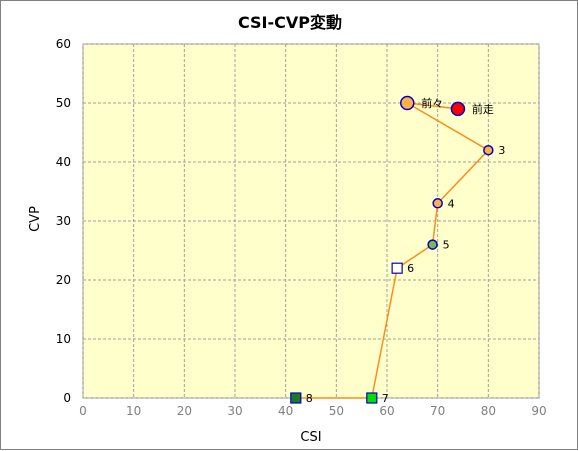 The width and height of the screenshot is (578, 451). Describe the element at coordinates (309, 398) in the screenshot. I see `point-label: 8` at that location.